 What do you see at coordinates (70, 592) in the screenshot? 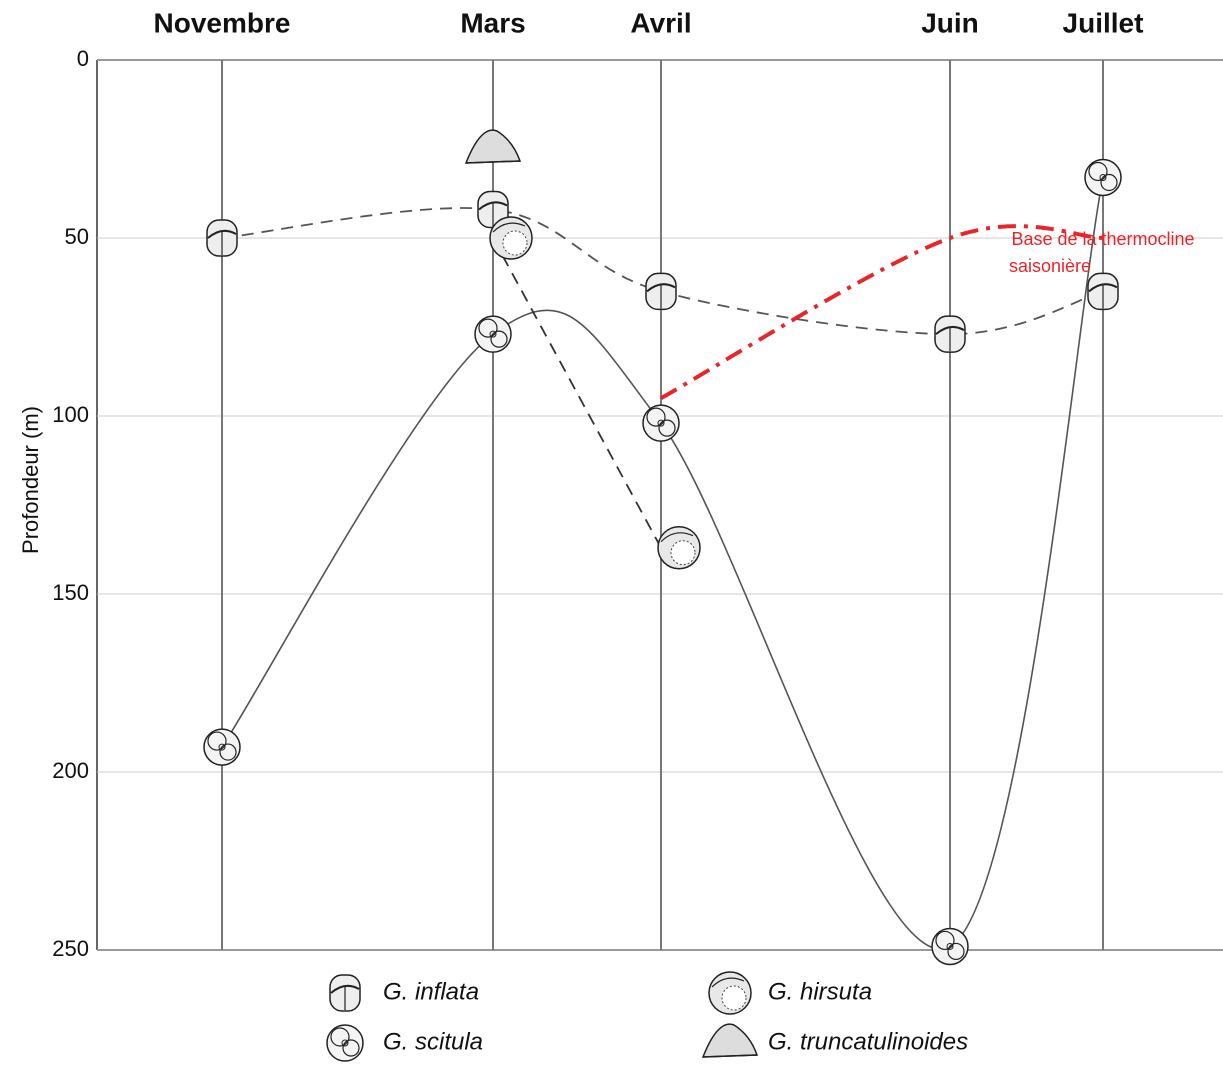
I see `y-tick-label: 150` at bounding box center [70, 592].